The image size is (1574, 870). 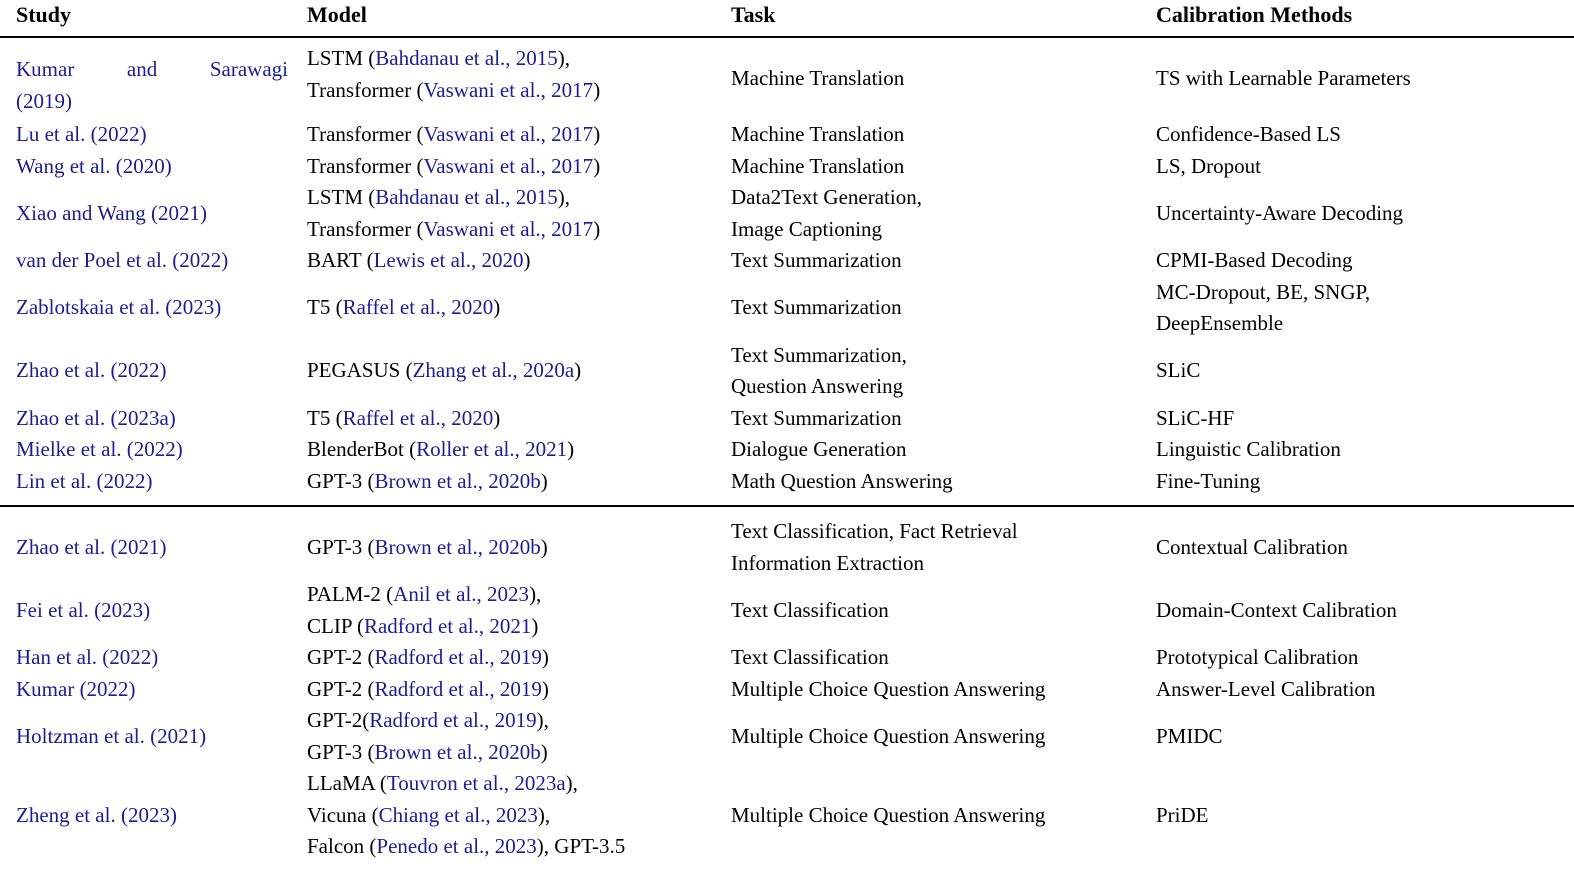 What do you see at coordinates (816, 417) in the screenshot?
I see `cell-text: Text Summarization` at bounding box center [816, 417].